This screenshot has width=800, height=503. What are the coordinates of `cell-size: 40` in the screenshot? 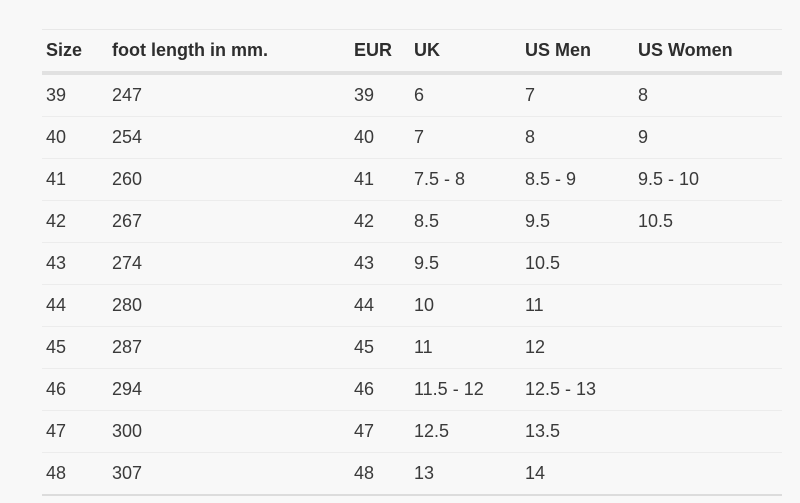 It's located at (75, 137).